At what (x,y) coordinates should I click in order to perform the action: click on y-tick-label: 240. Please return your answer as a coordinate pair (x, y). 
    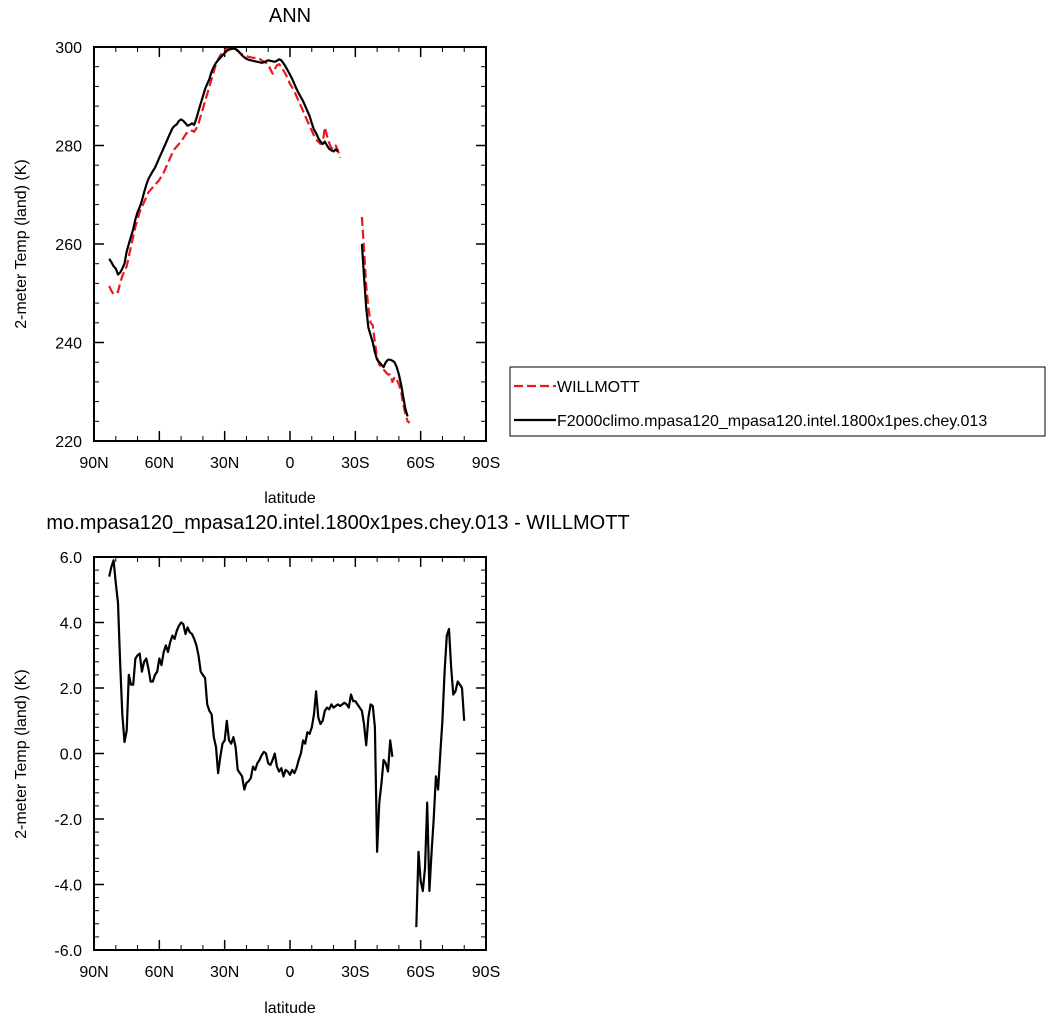
    Looking at the image, I should click on (68, 344).